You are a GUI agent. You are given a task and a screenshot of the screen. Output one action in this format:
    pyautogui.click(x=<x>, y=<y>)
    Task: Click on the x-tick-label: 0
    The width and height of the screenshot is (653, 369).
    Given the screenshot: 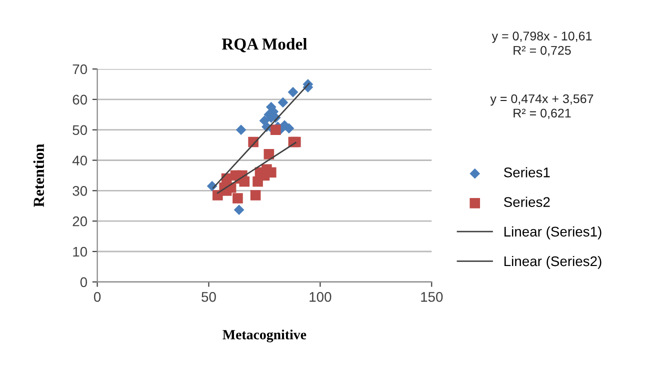 What is the action you would take?
    pyautogui.click(x=97, y=297)
    